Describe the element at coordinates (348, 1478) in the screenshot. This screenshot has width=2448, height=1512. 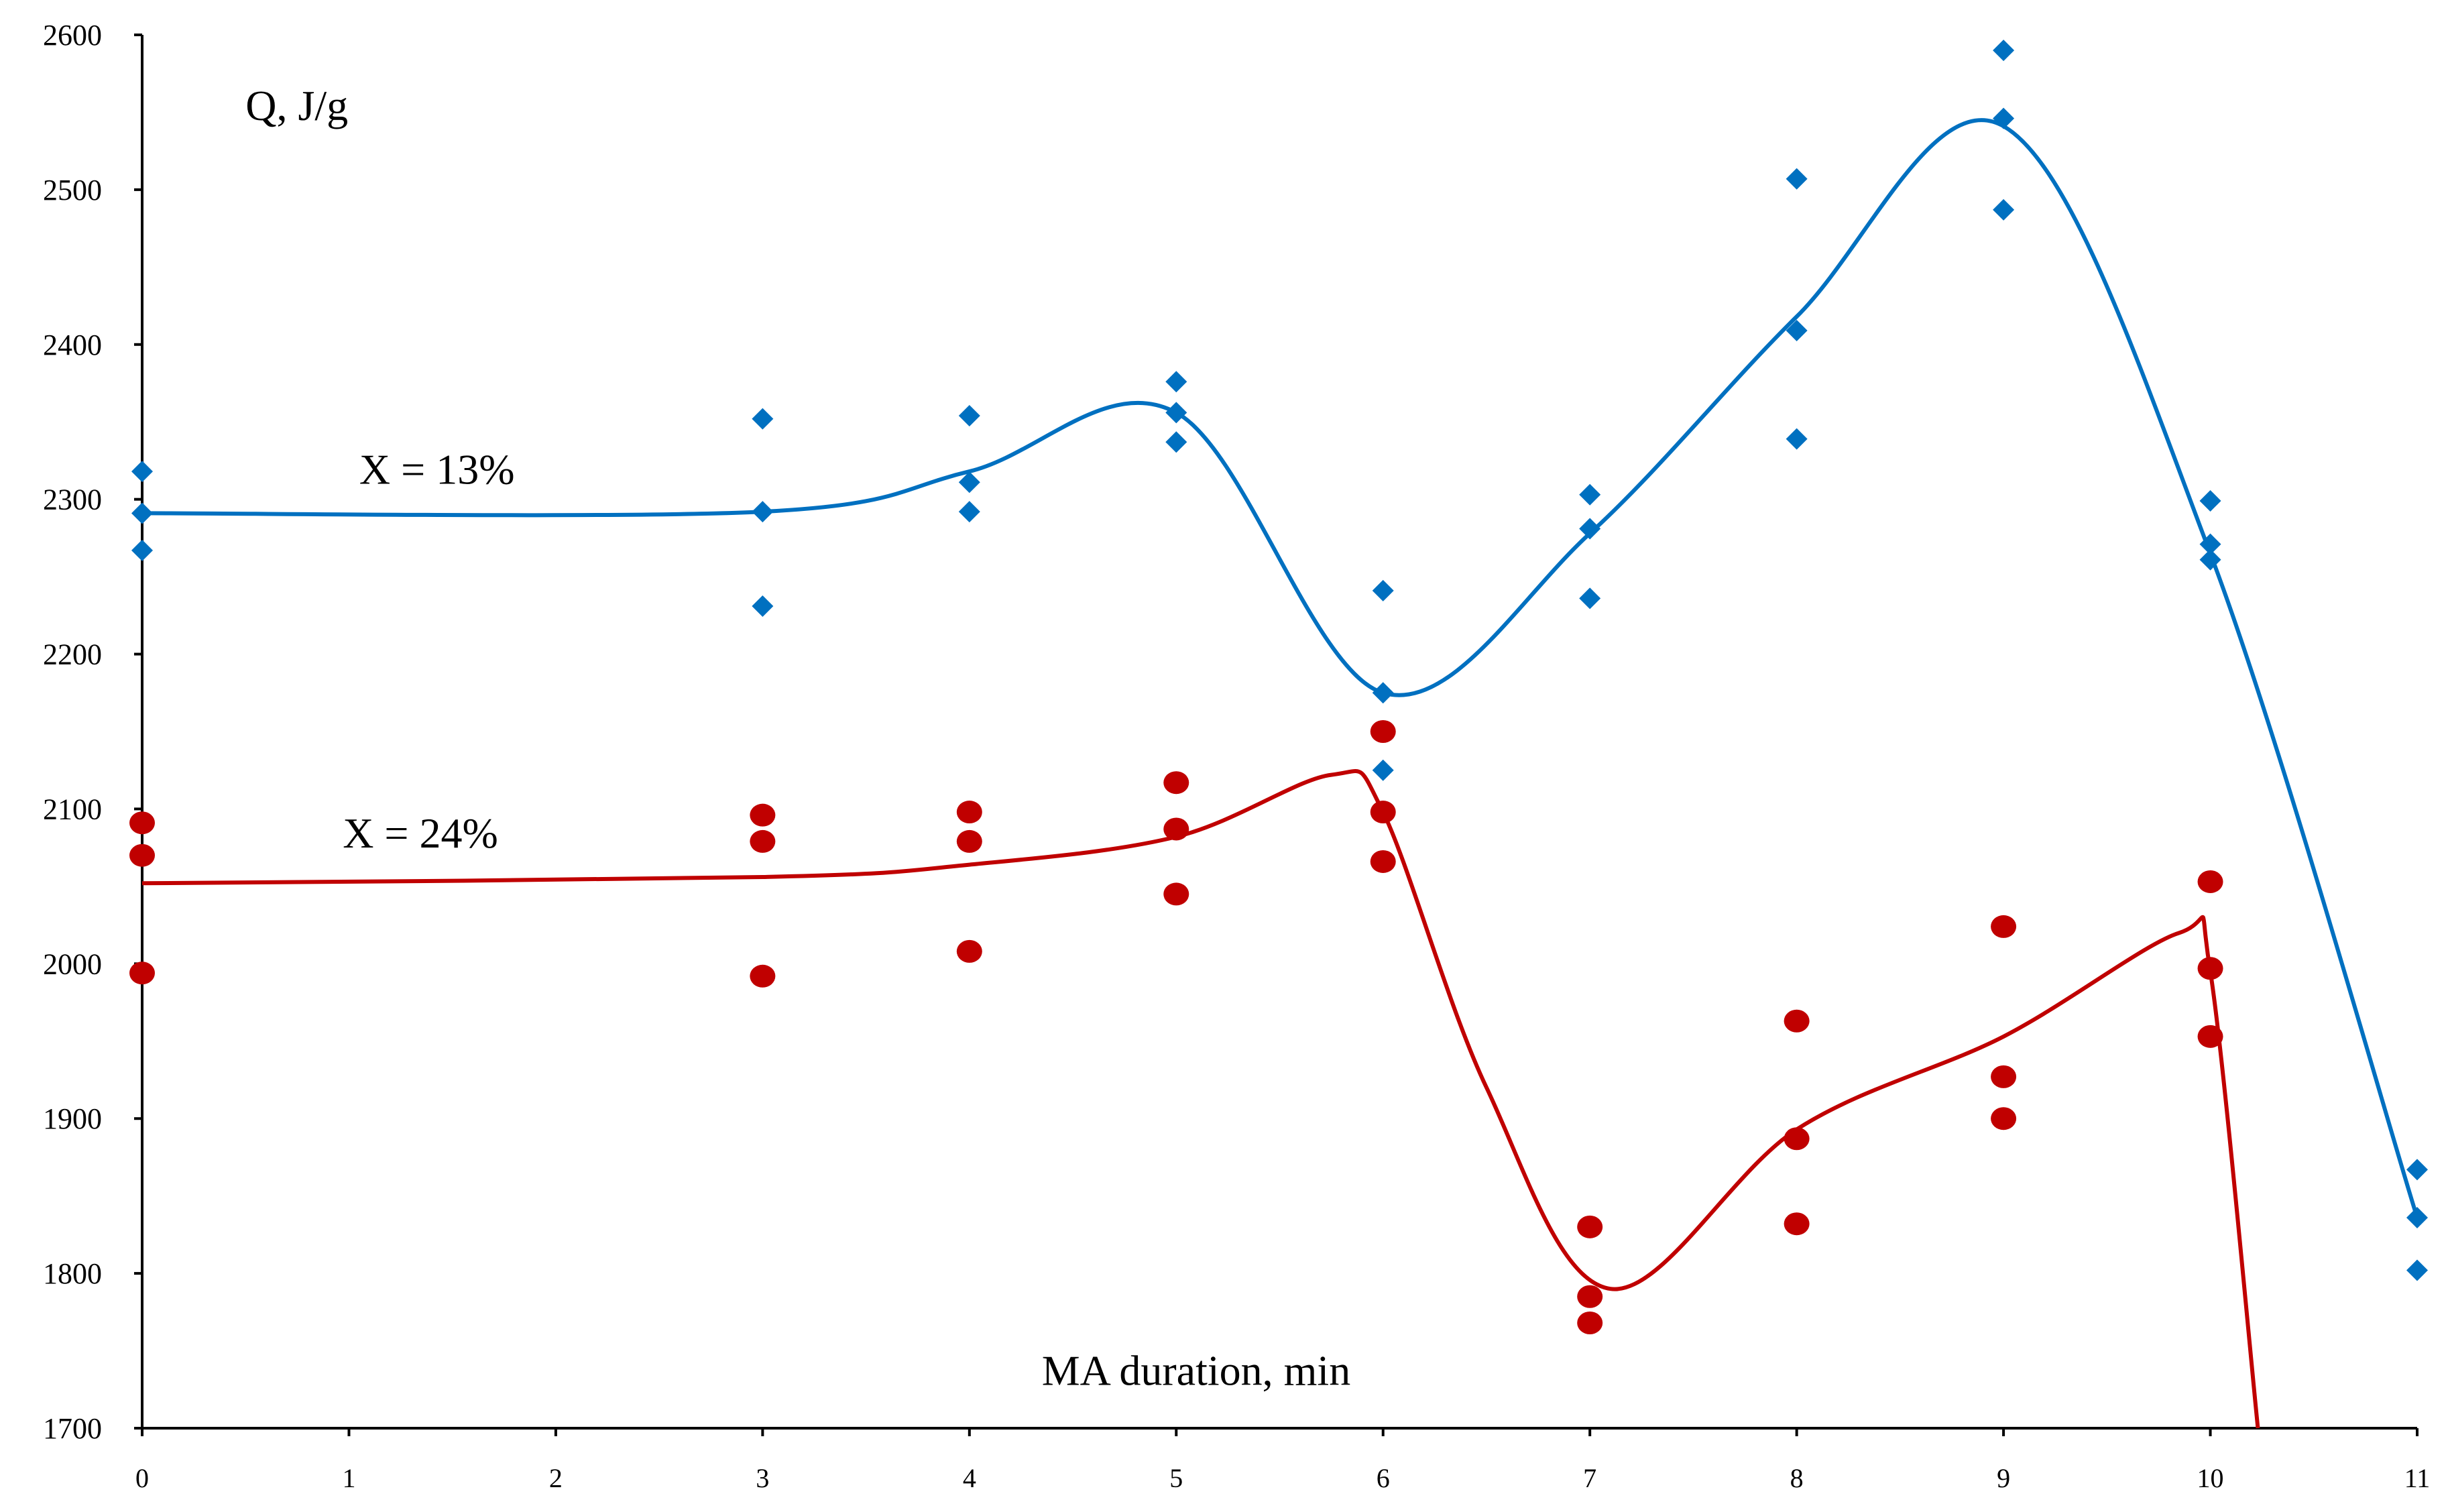
I see `x-tick-label: 1` at that location.